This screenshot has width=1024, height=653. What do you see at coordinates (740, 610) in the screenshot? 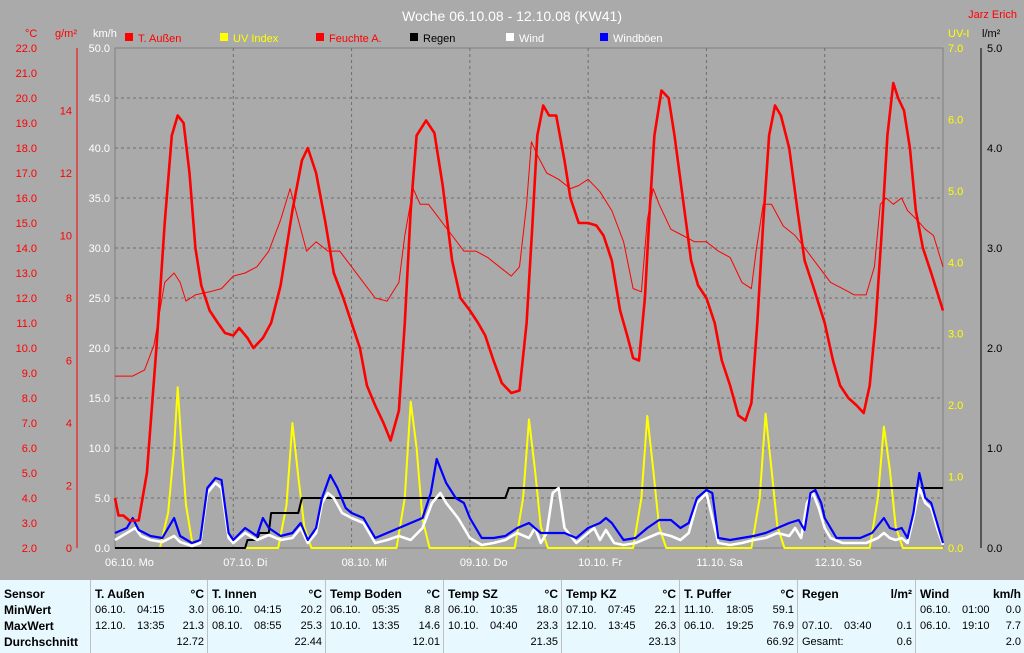
I see `stats-min-time: 18:05` at bounding box center [740, 610].